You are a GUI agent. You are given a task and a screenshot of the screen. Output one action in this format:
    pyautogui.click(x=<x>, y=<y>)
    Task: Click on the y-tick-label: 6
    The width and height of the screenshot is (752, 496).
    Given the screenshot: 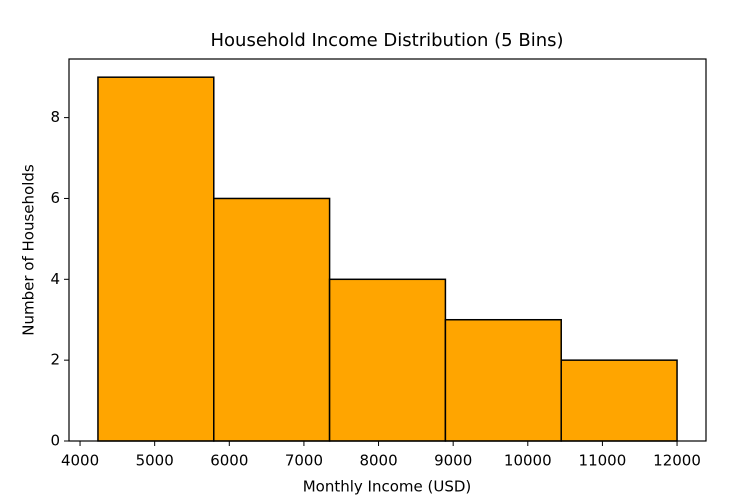 What is the action you would take?
    pyautogui.click(x=55, y=198)
    